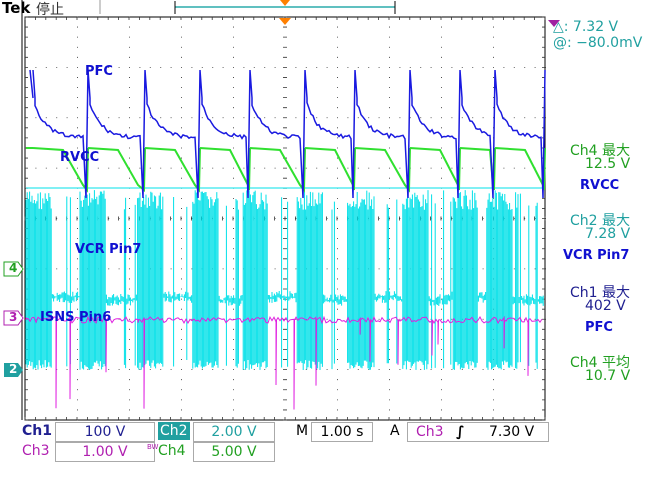 This screenshot has width=668, height=477. Describe the element at coordinates (512, 432) in the screenshot. I see `trigger-level: 7.30 V` at that location.